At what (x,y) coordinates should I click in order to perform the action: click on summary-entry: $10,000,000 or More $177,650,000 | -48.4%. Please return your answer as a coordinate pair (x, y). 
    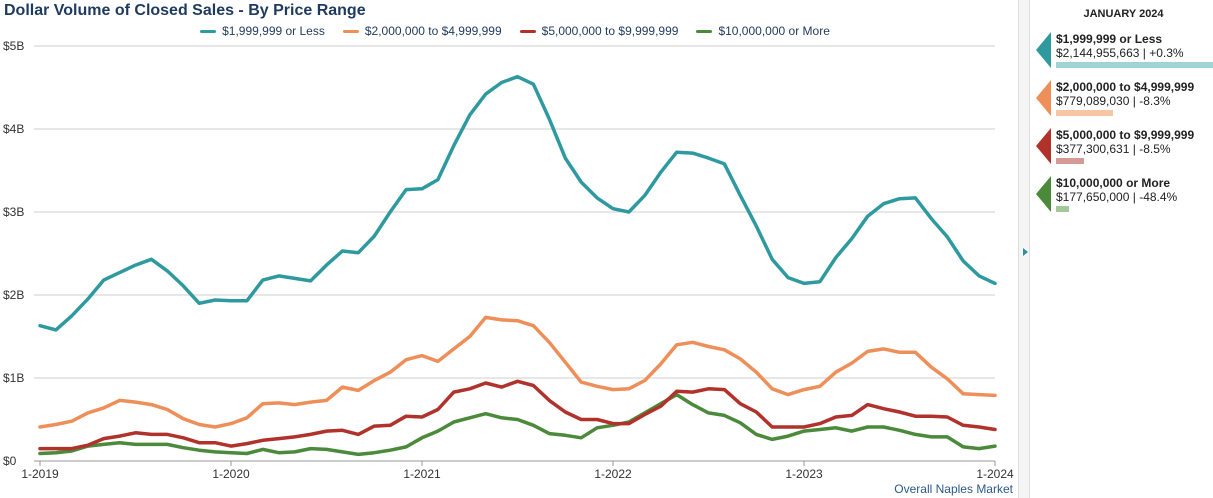
    Looking at the image, I should click on (1123, 199).